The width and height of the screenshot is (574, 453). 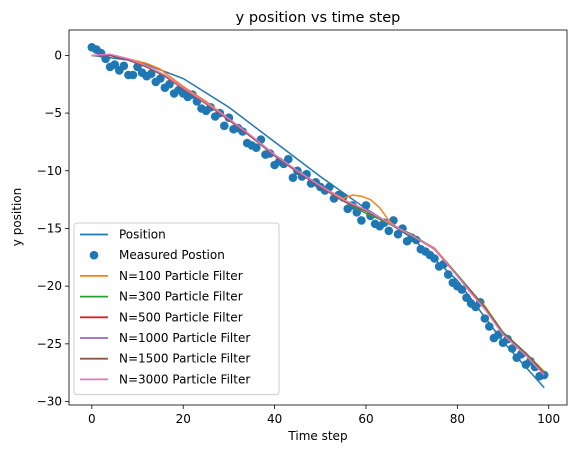 What do you see at coordinates (49, 171) in the screenshot?
I see `y-tick-label: −10` at bounding box center [49, 171].